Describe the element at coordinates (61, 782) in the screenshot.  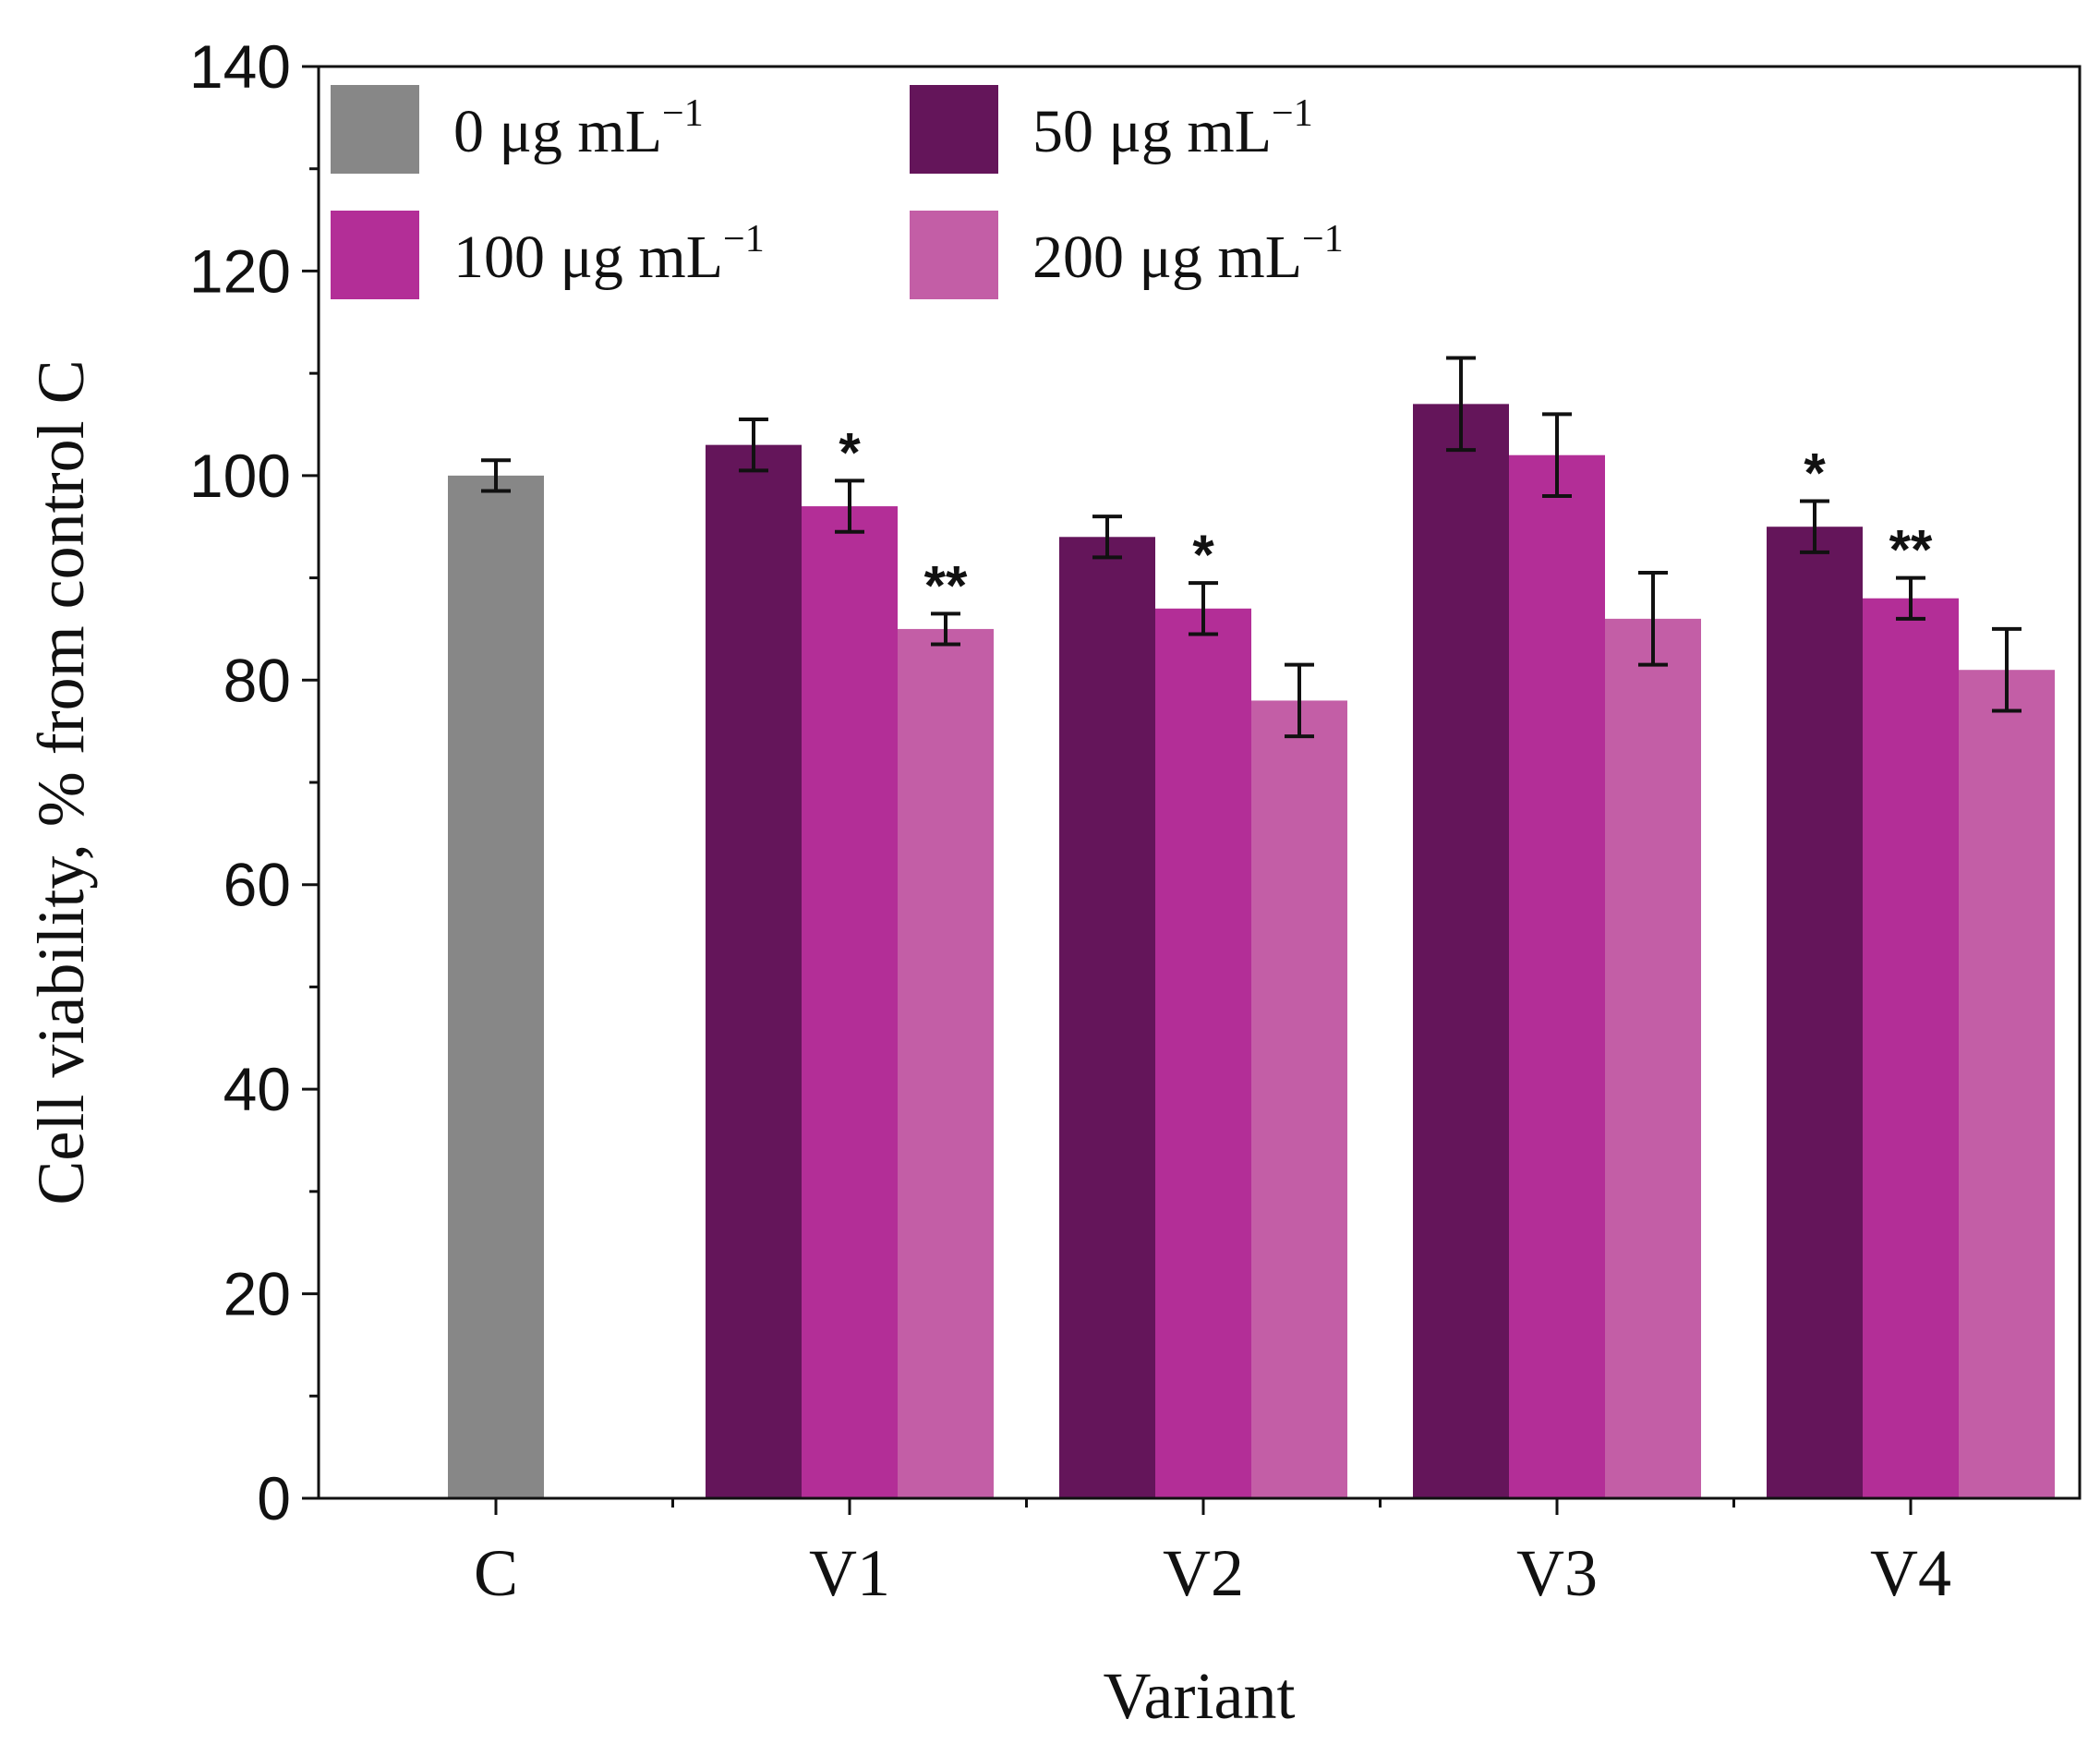
I see `y-axis-title: Cell viability, % from control C` at that location.